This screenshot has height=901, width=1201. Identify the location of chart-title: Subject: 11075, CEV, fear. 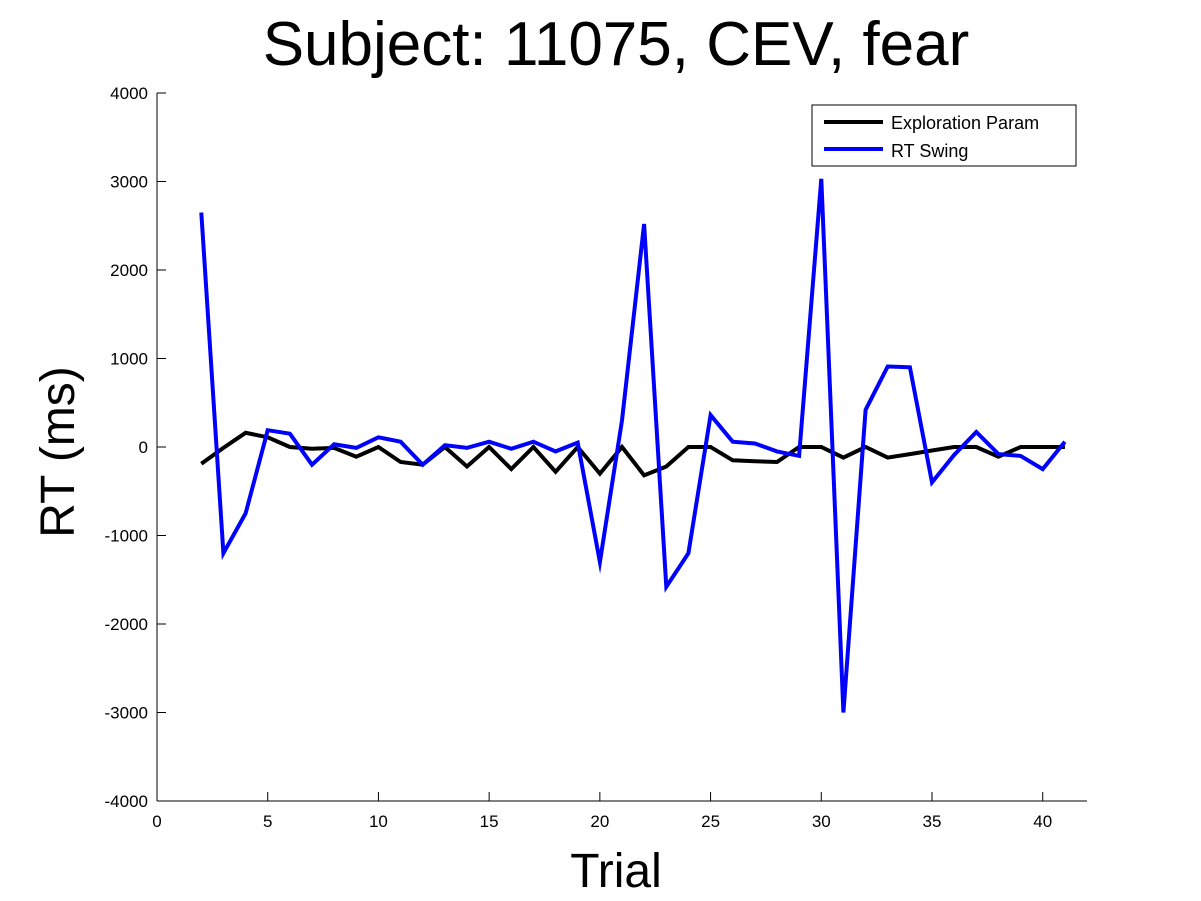
(616, 44).